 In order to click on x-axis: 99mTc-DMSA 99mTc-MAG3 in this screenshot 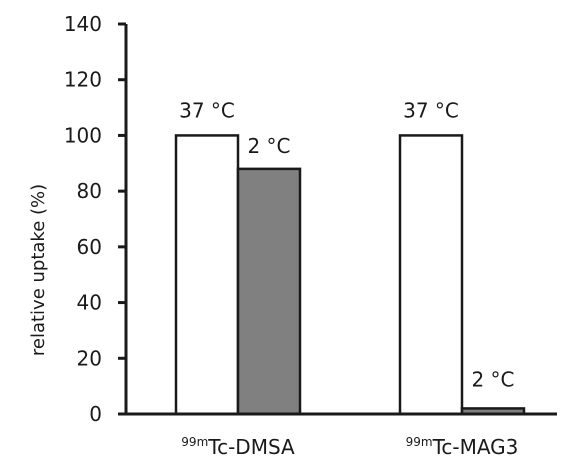, I will do `click(341, 435)`.